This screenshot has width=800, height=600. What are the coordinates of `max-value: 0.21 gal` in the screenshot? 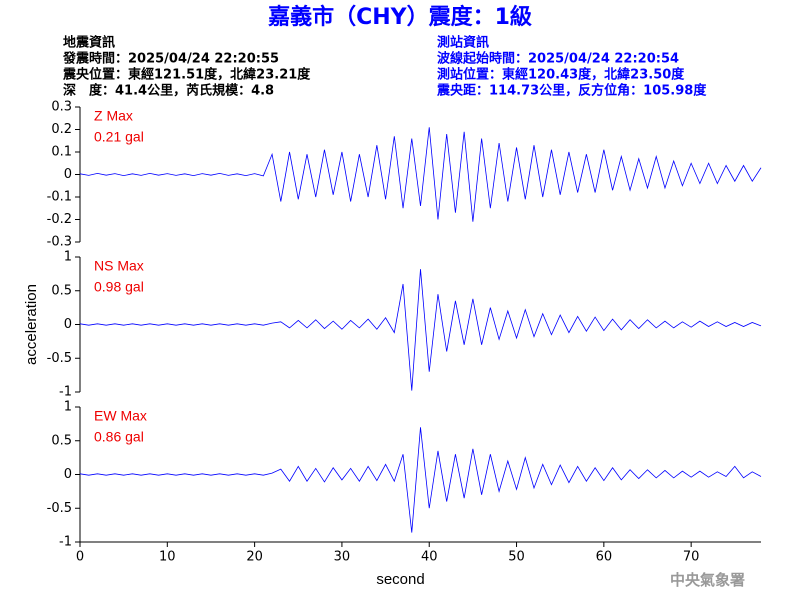 It's located at (119, 137).